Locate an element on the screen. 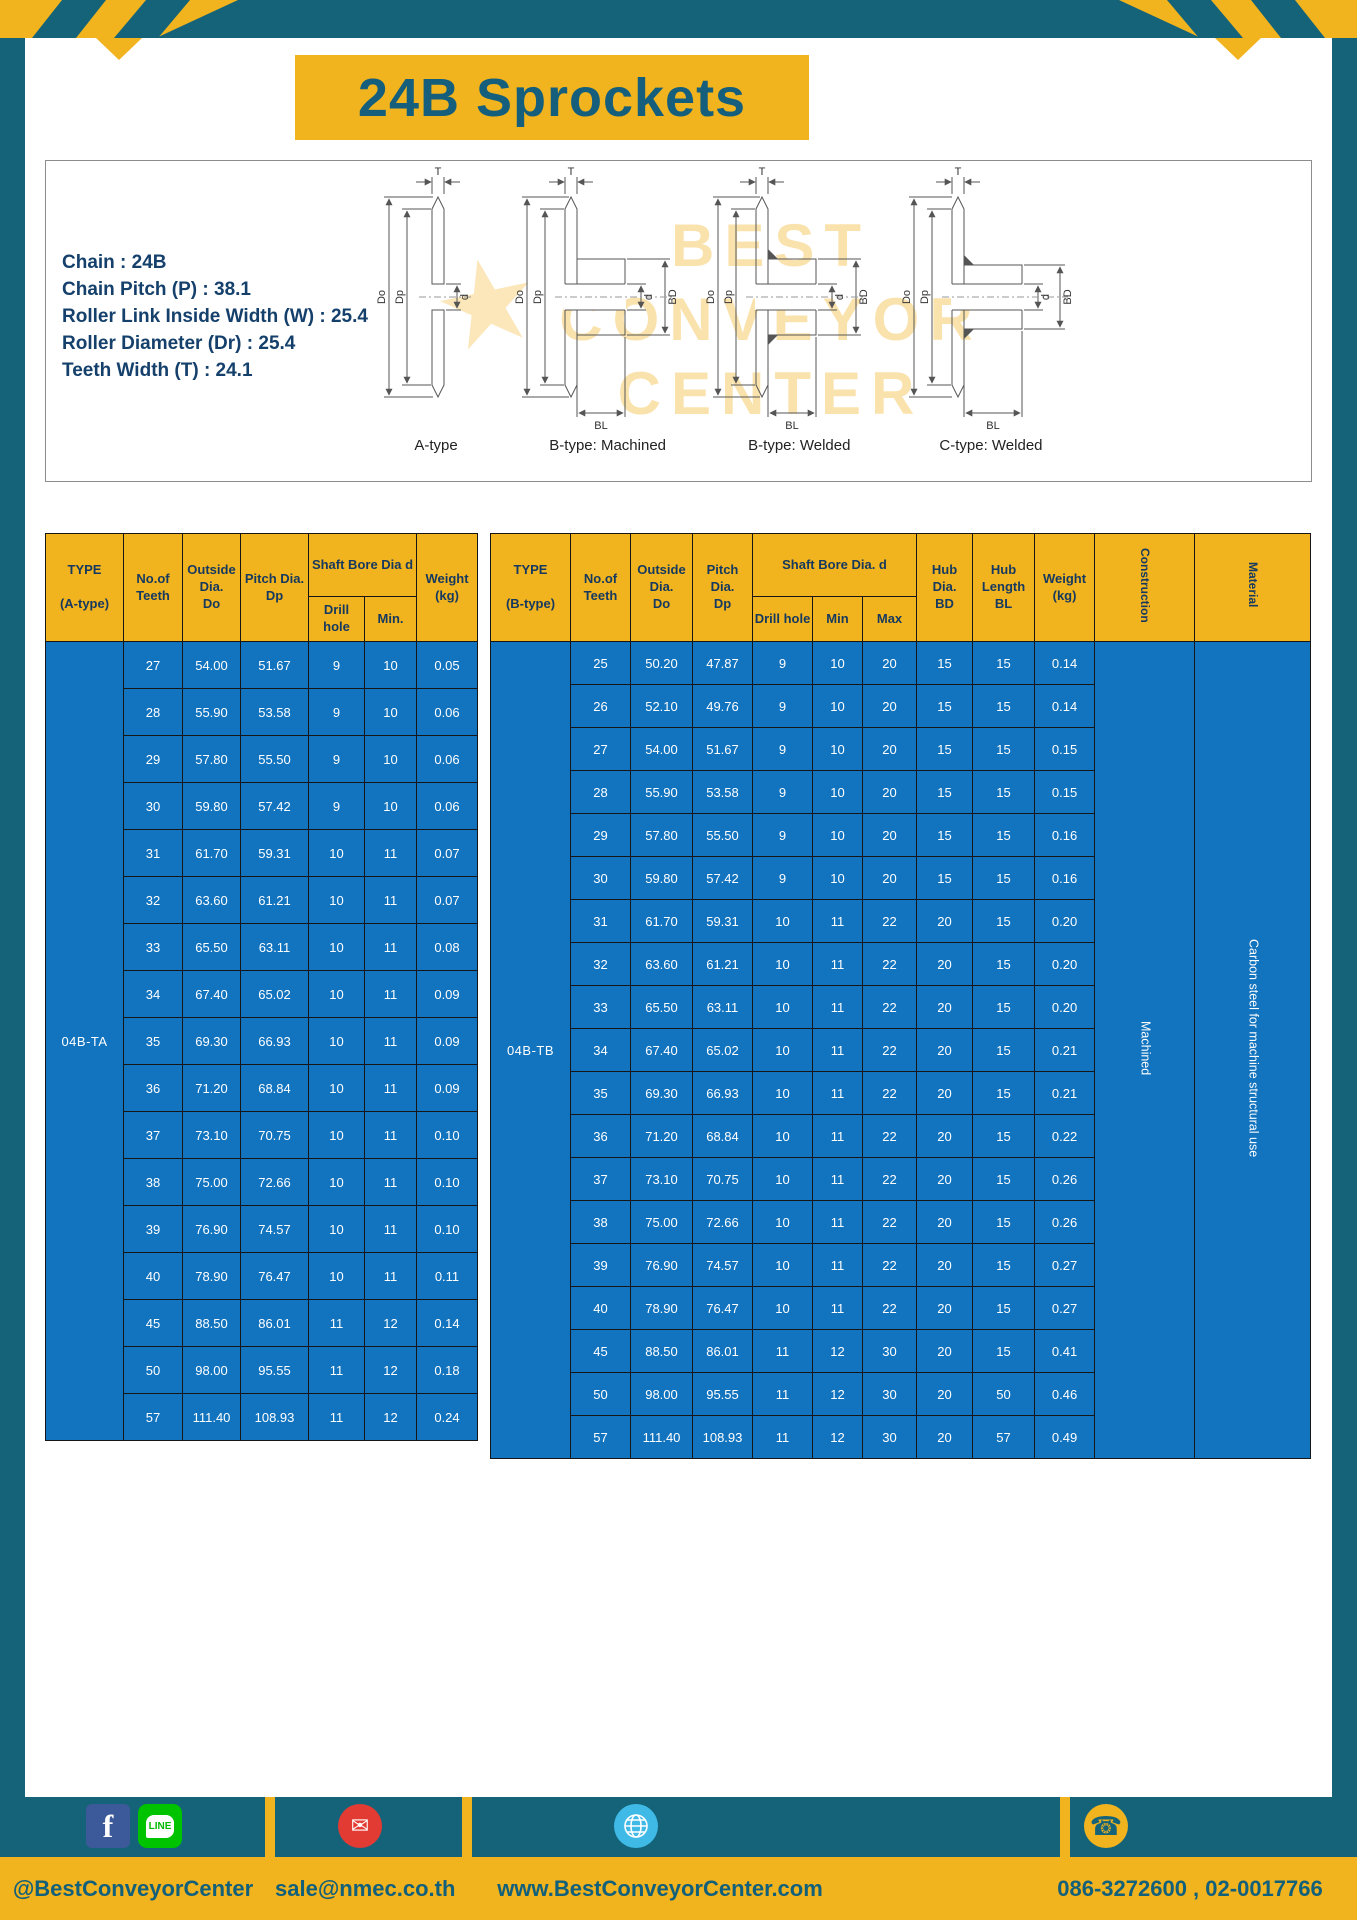  table-cell: 47.87 is located at coordinates (722, 663).